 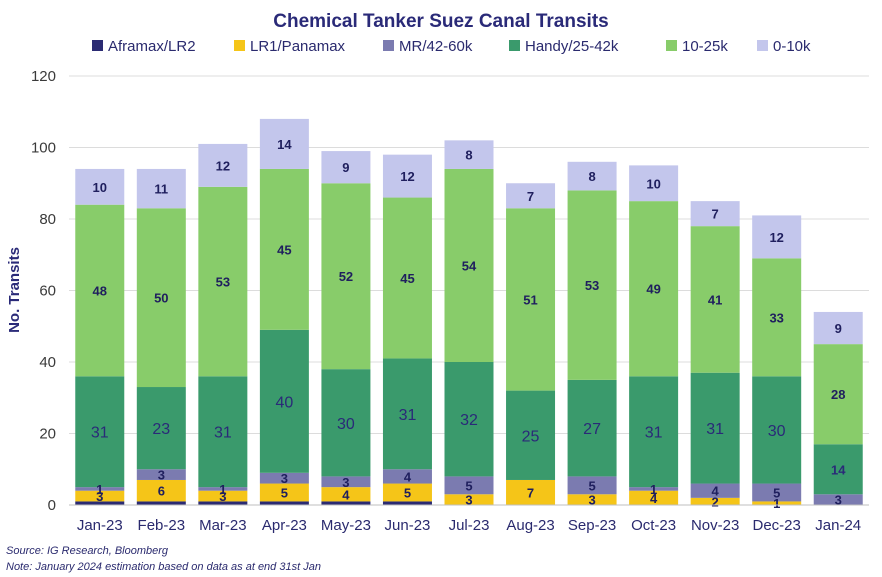 I want to click on data-label: 50, so click(x=161, y=298).